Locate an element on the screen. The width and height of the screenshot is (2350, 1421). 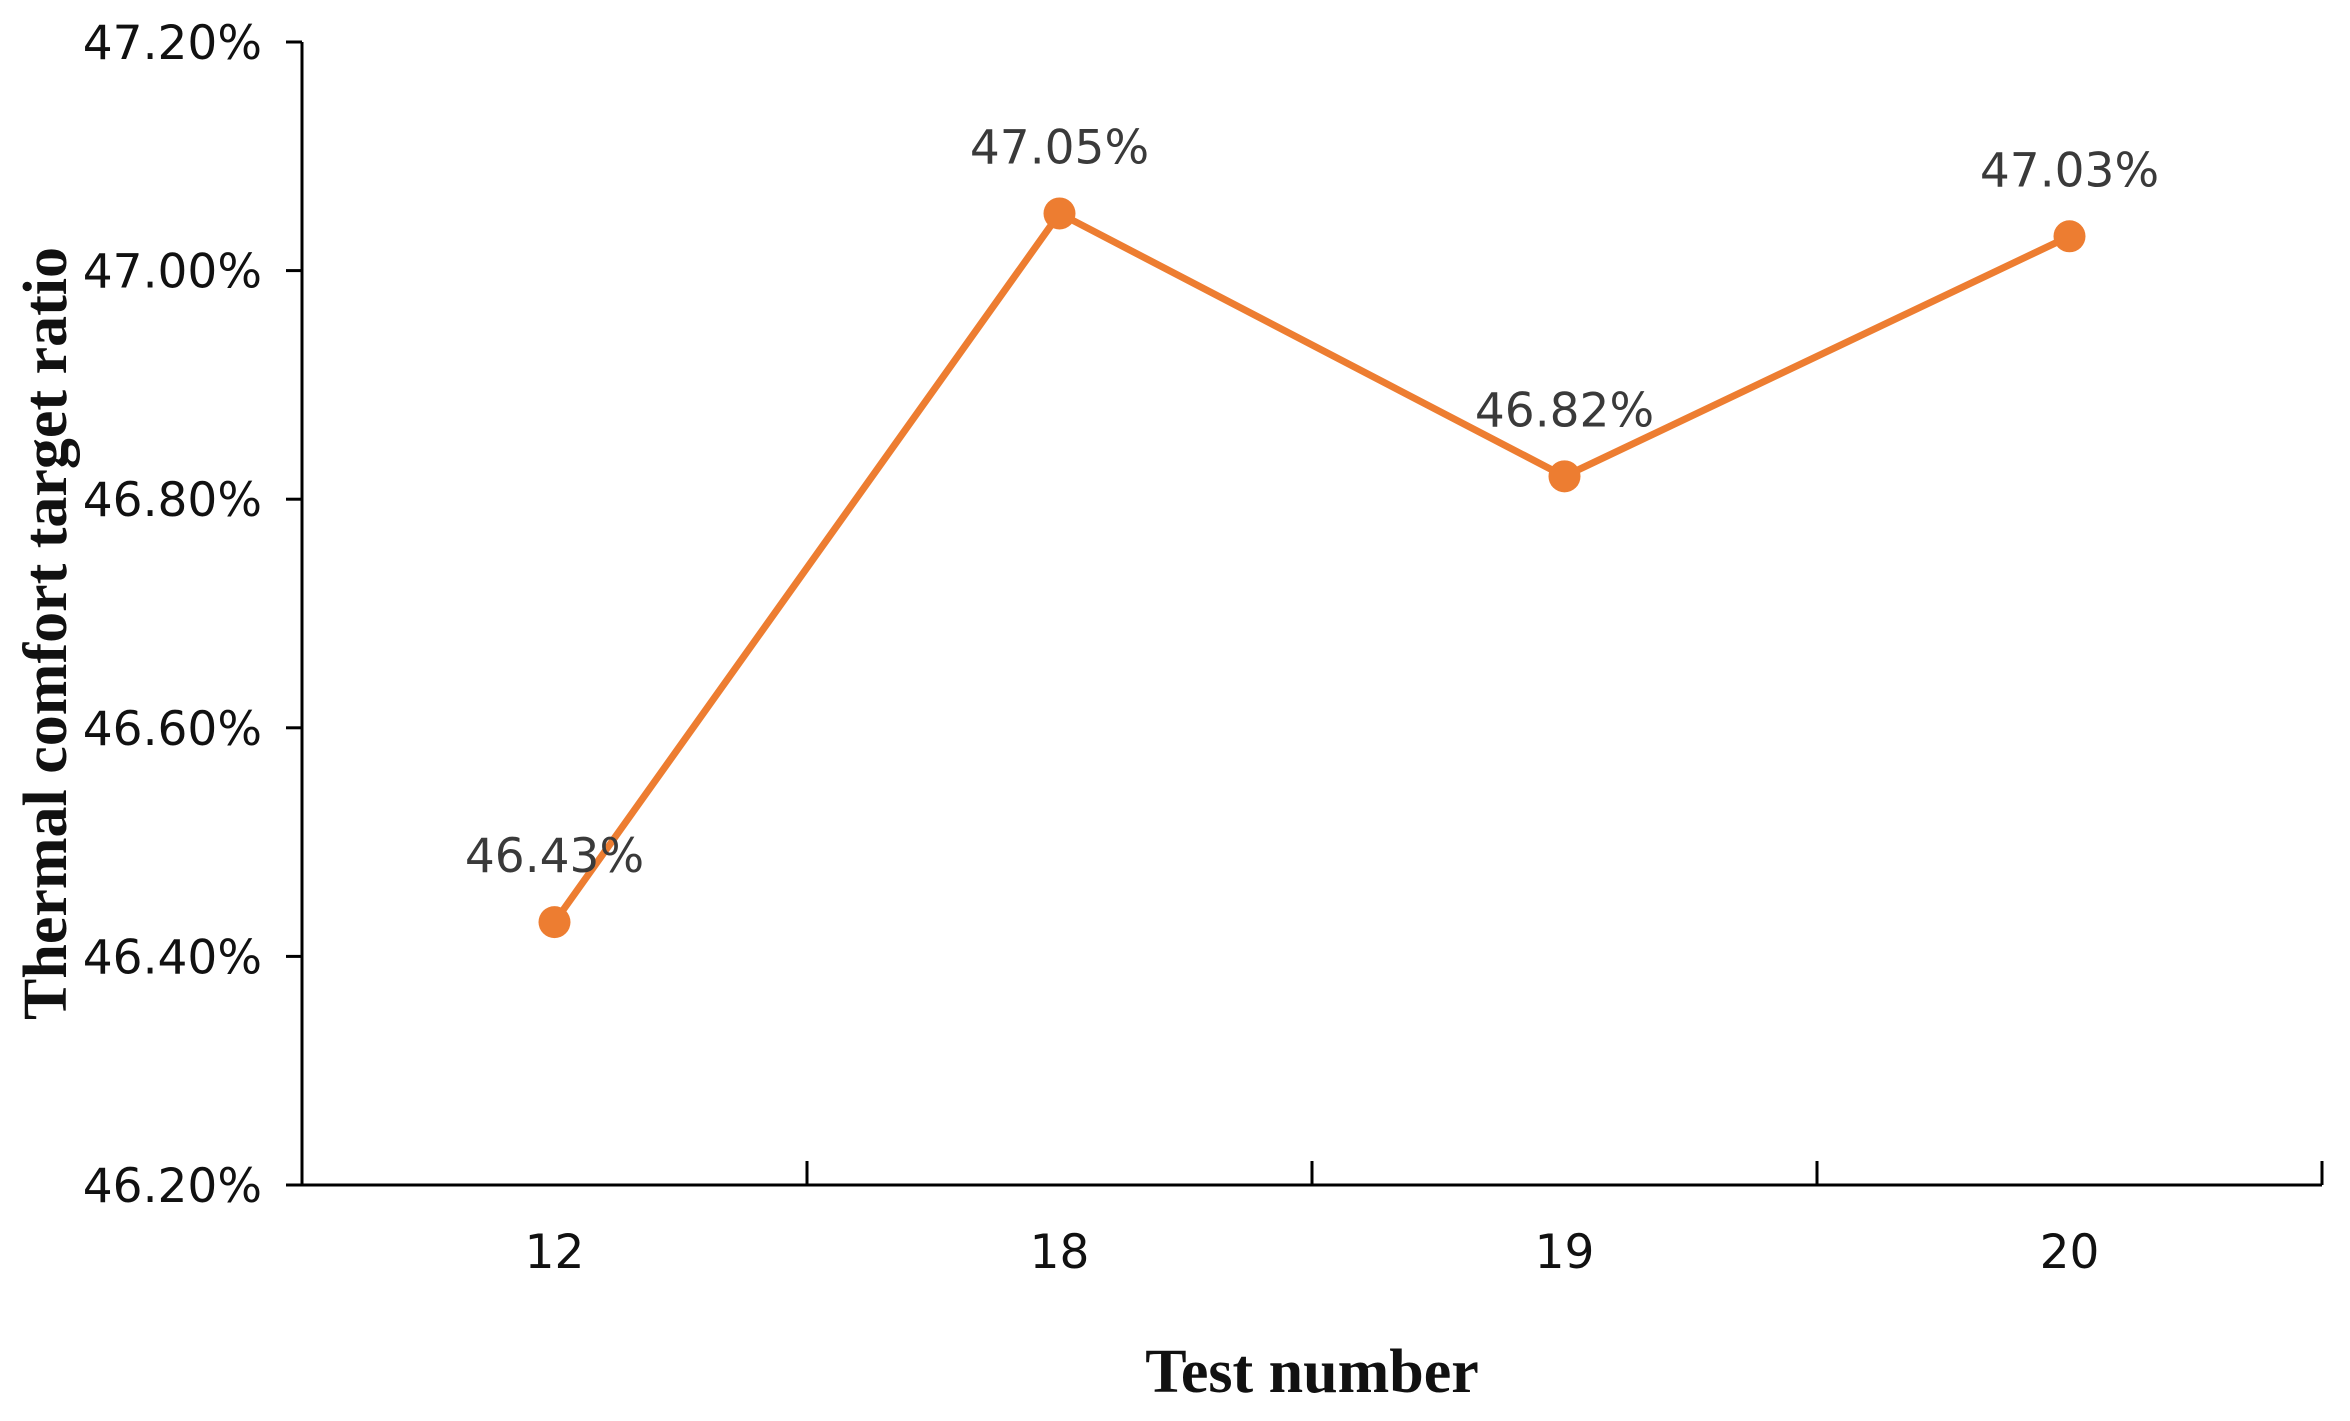
y-tick-label: 46.80% is located at coordinates (172, 500).